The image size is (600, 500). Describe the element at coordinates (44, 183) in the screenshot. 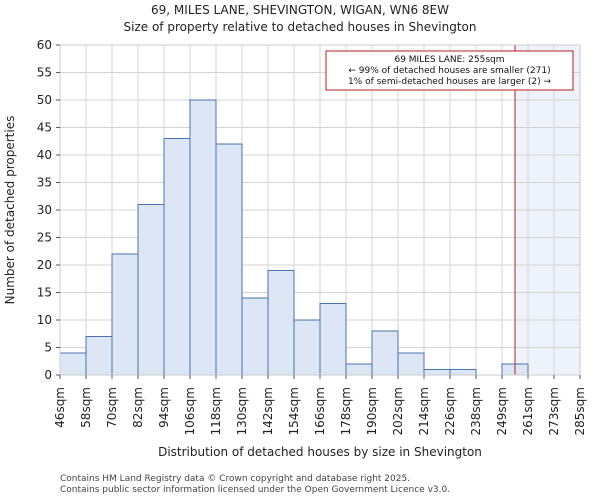

I see `y-tick-label: 35` at that location.